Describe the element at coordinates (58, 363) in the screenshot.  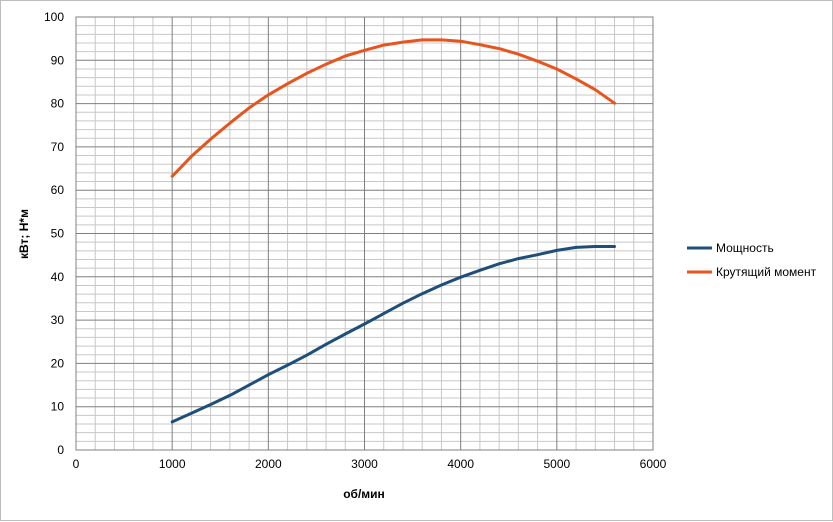
I see `y-tick-label: 20` at that location.